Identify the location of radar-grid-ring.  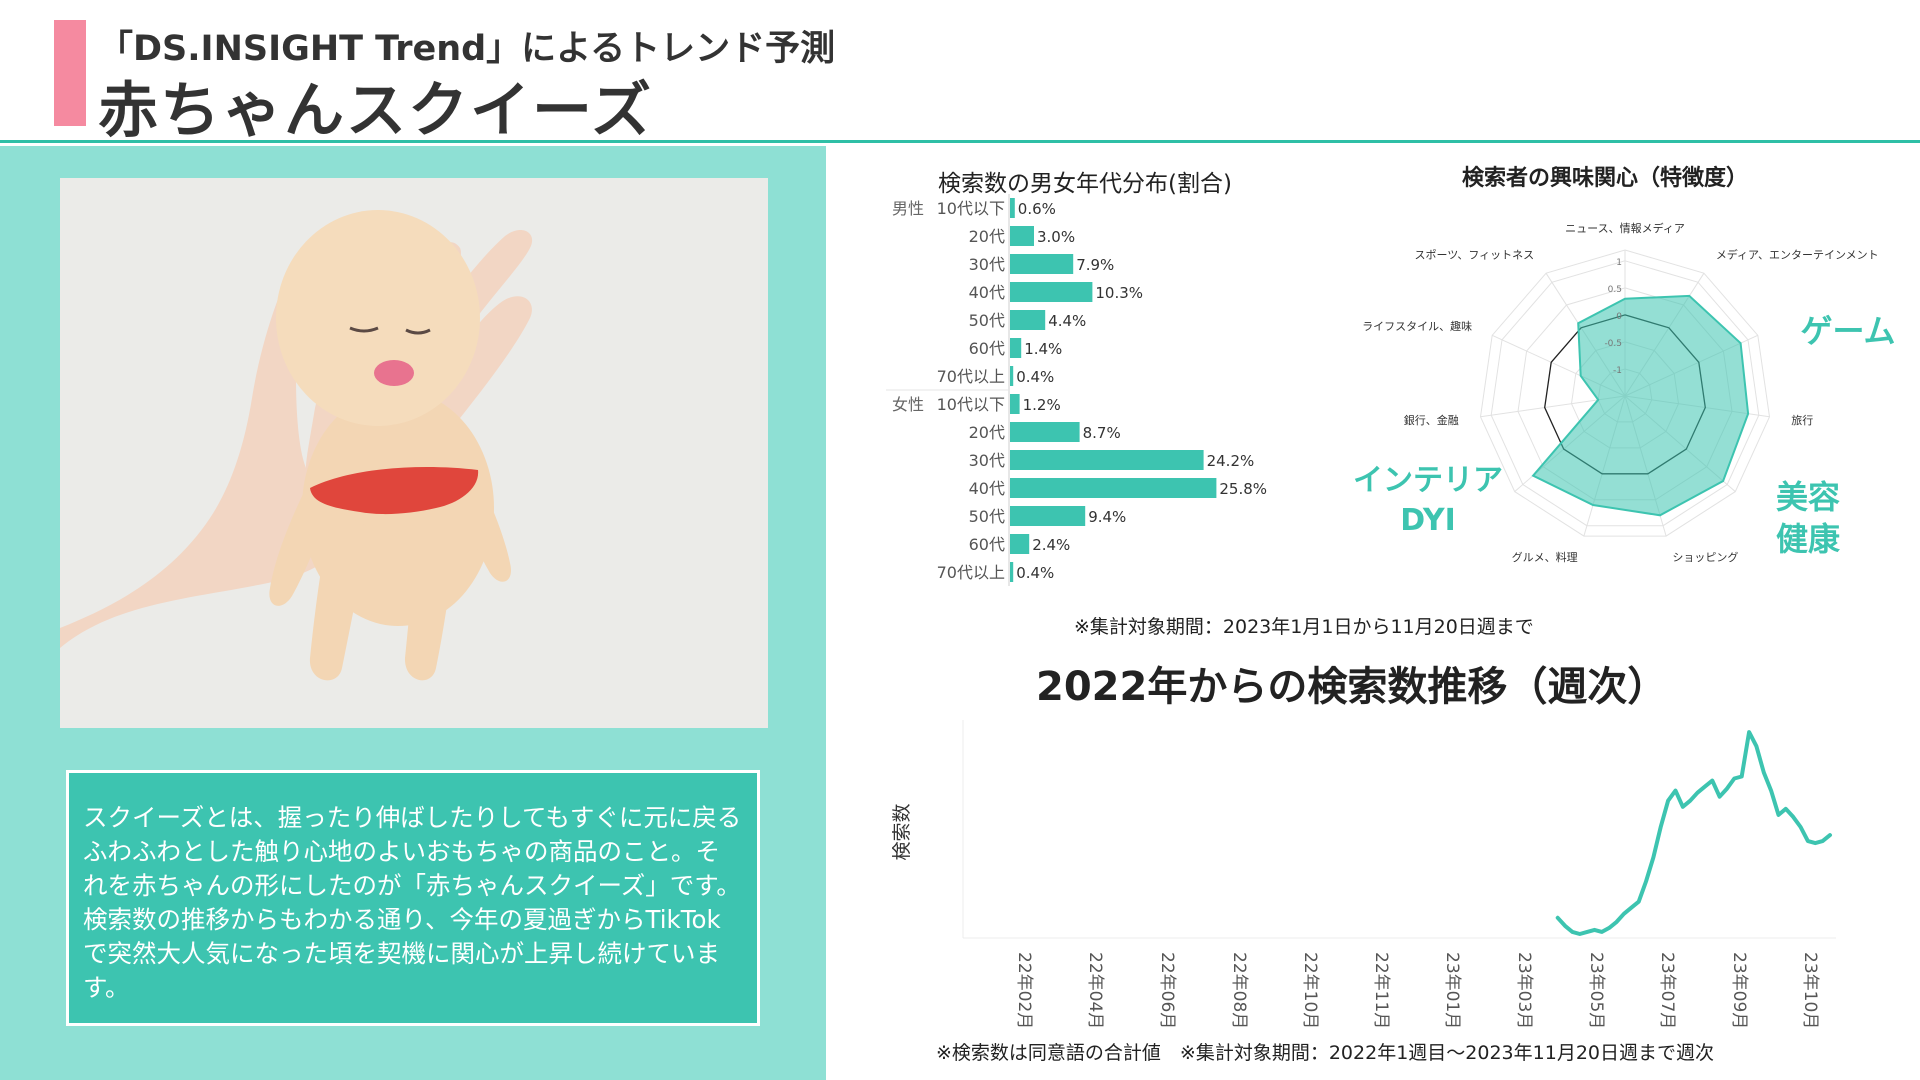
(1625, 393).